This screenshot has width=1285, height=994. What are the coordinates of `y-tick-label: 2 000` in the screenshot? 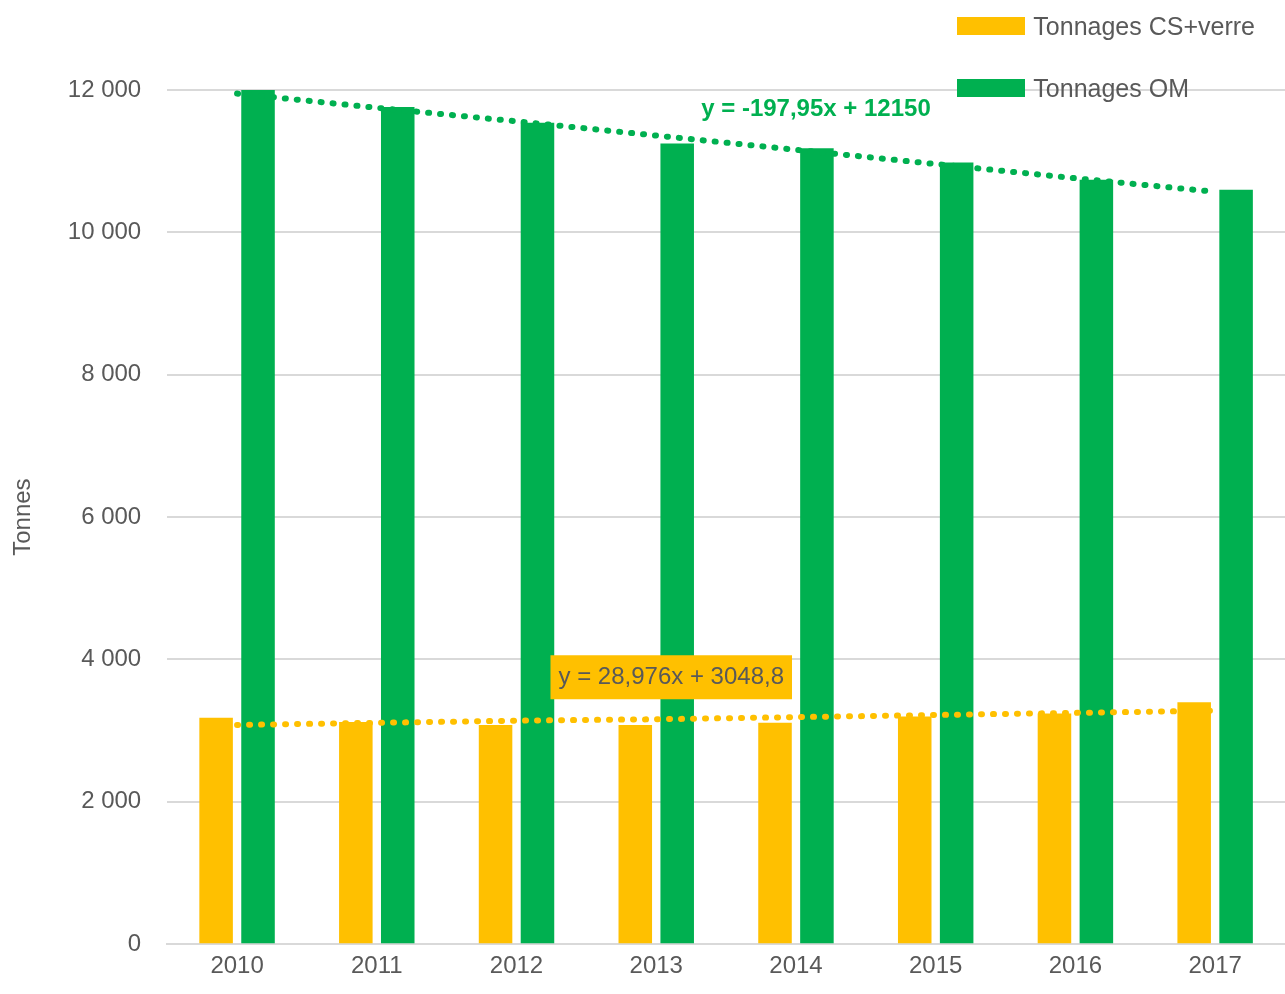 It's located at (111, 800).